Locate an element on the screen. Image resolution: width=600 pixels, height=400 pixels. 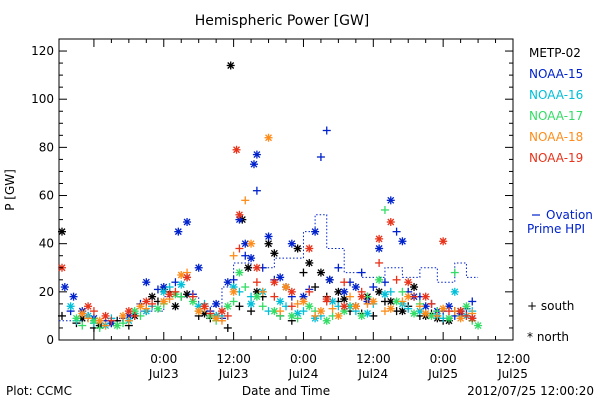
y-tick-label: 100 is located at coordinates (42, 99).